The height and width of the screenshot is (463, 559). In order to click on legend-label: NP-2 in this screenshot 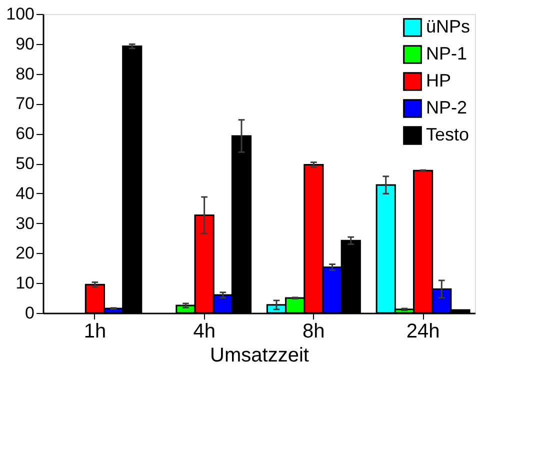, I will do `click(447, 108)`.